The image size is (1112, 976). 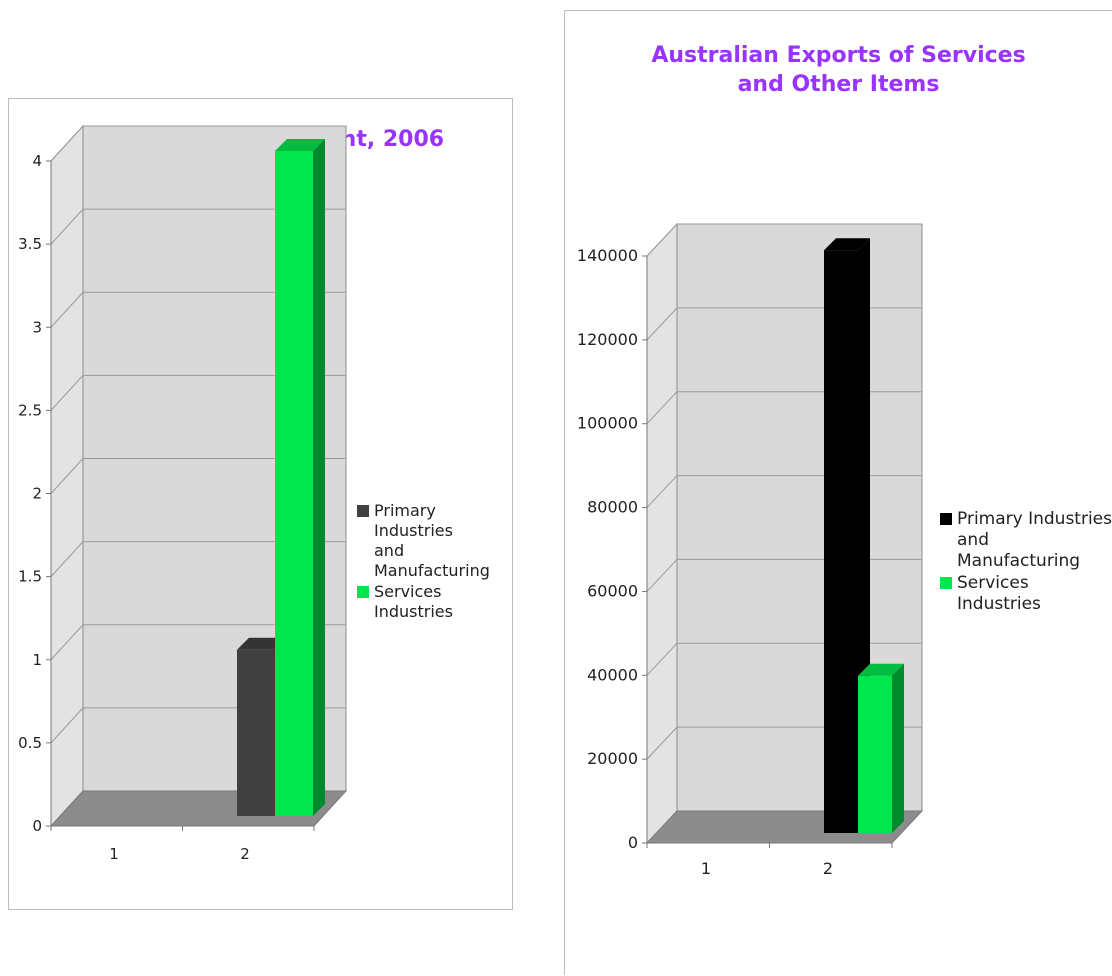 I want to click on y-tick-label: 60000, so click(x=612, y=590).